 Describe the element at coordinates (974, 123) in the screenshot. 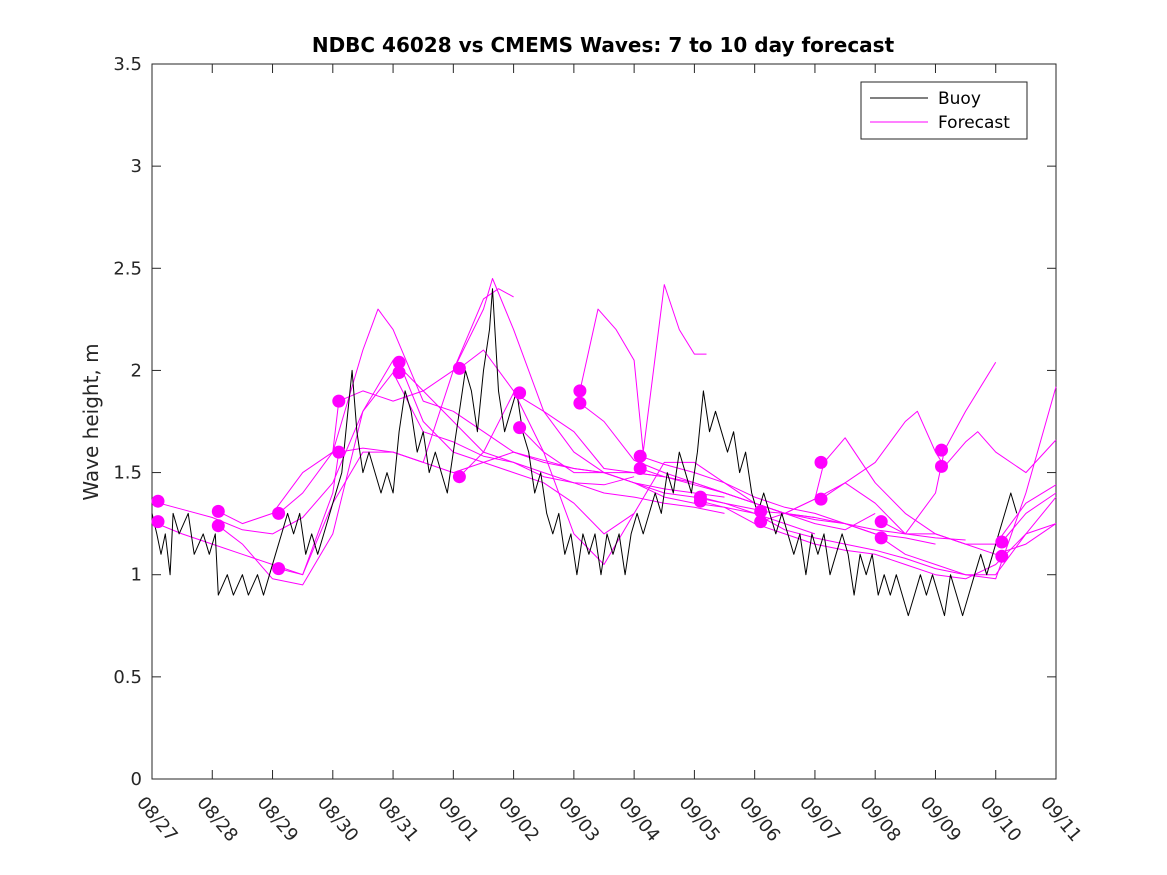

I see `legend-forecast-label: Forecast` at that location.